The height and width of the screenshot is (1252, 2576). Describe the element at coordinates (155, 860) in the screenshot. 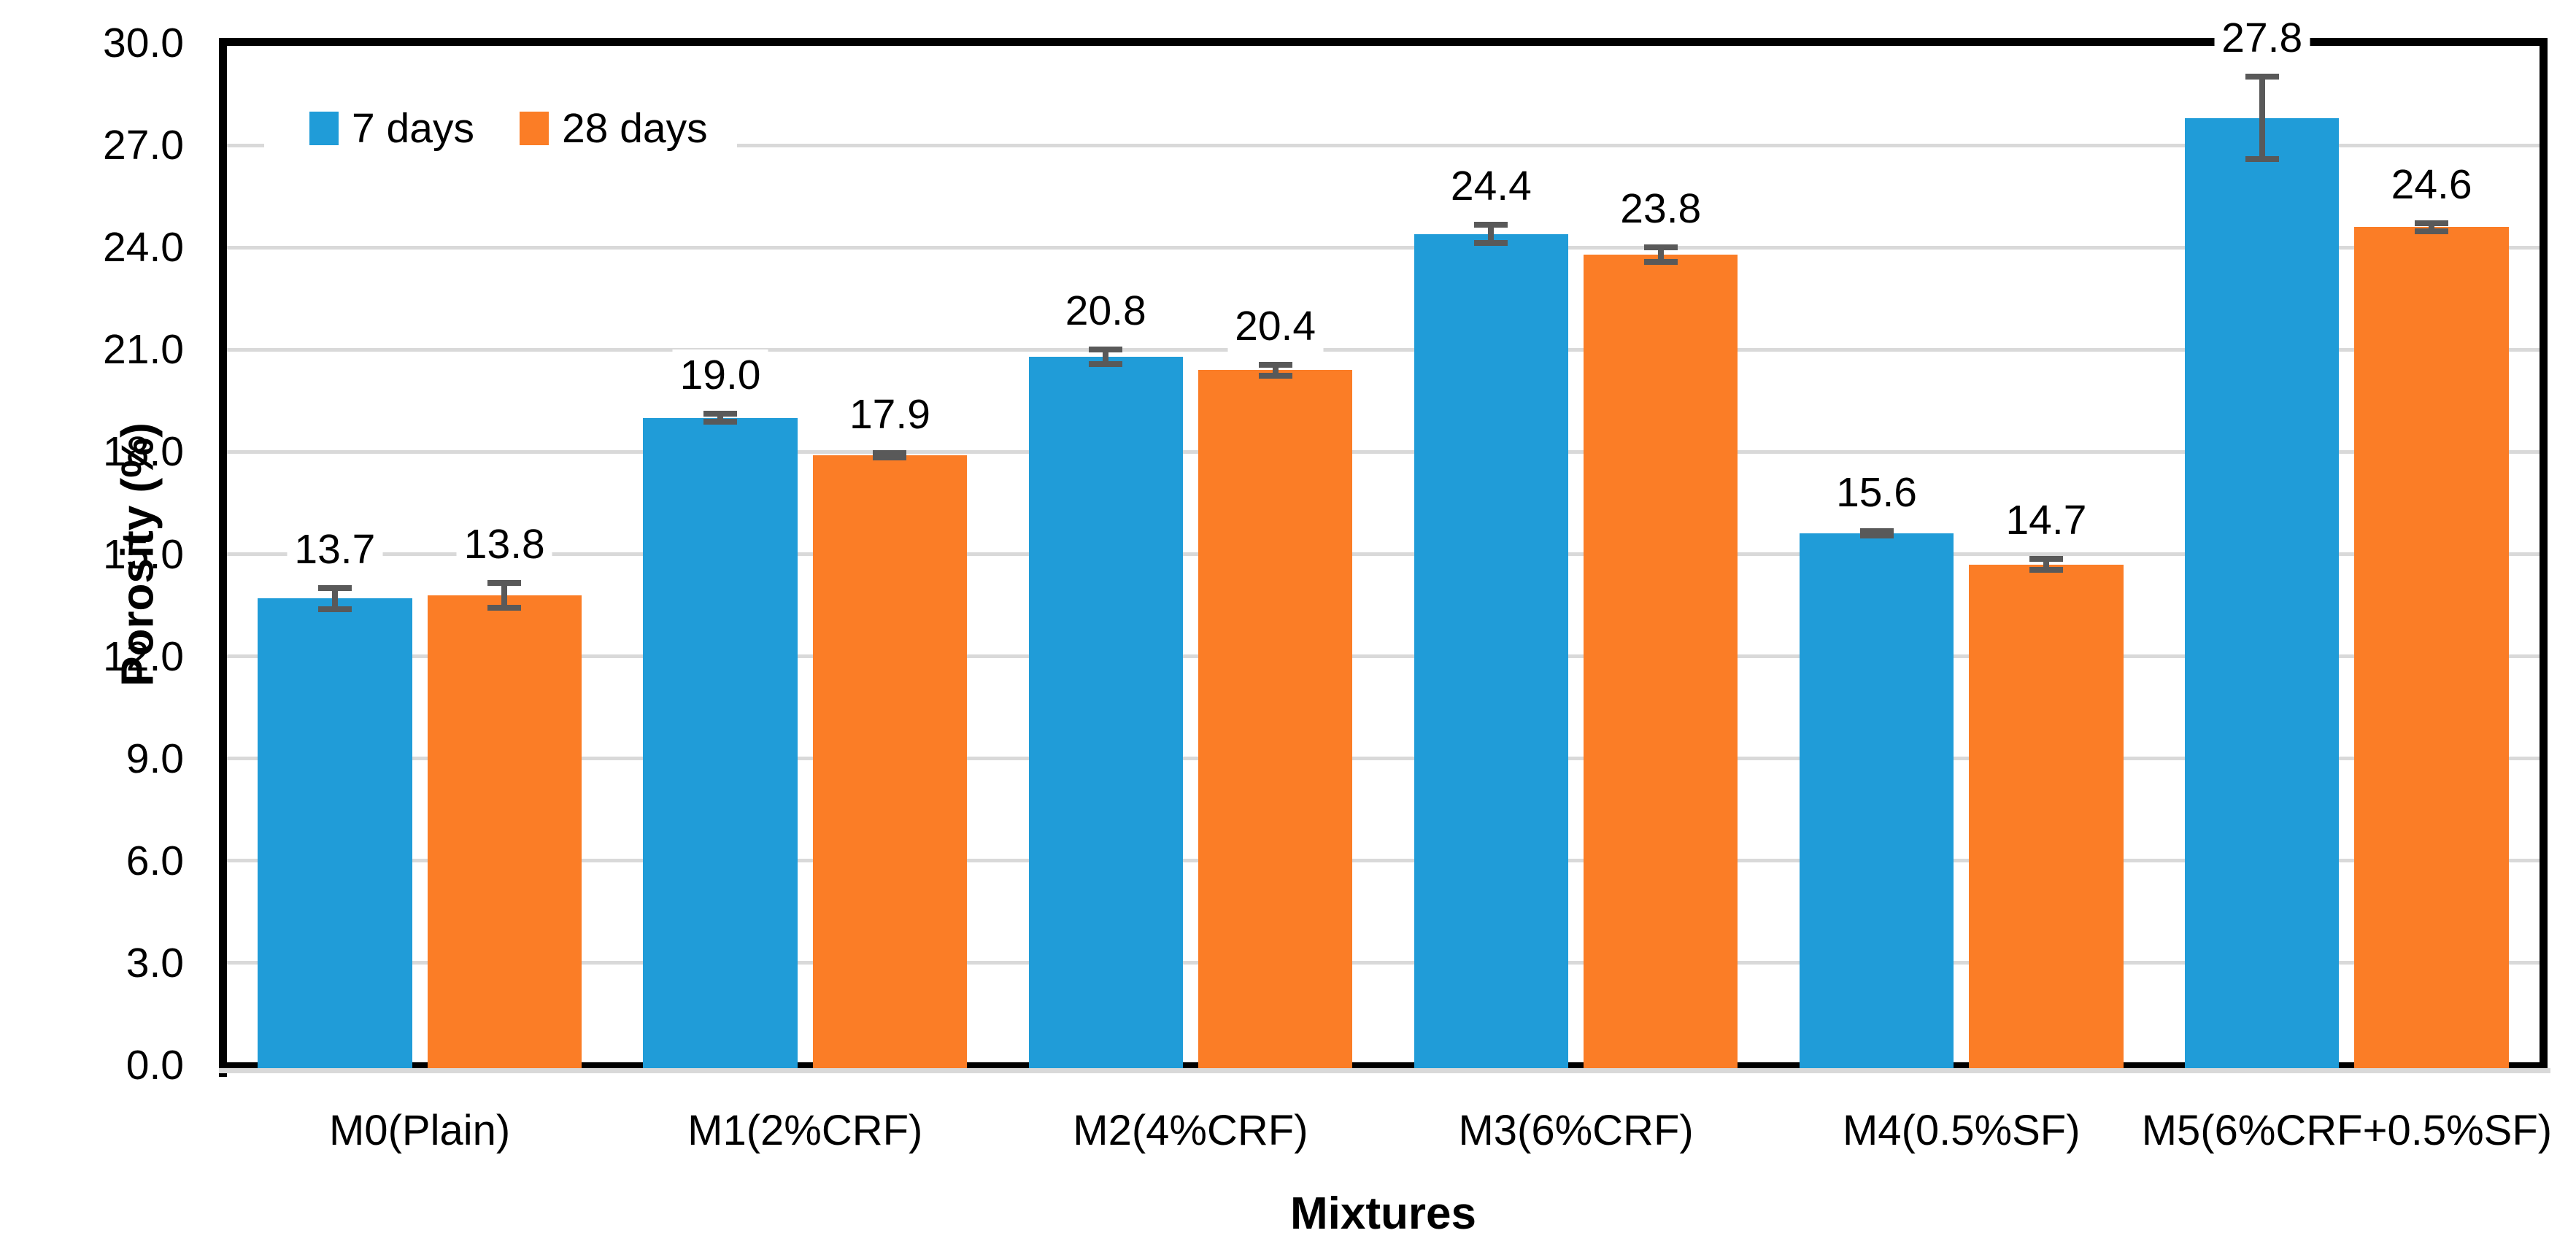

I see `y-tick-label: 6.0` at that location.